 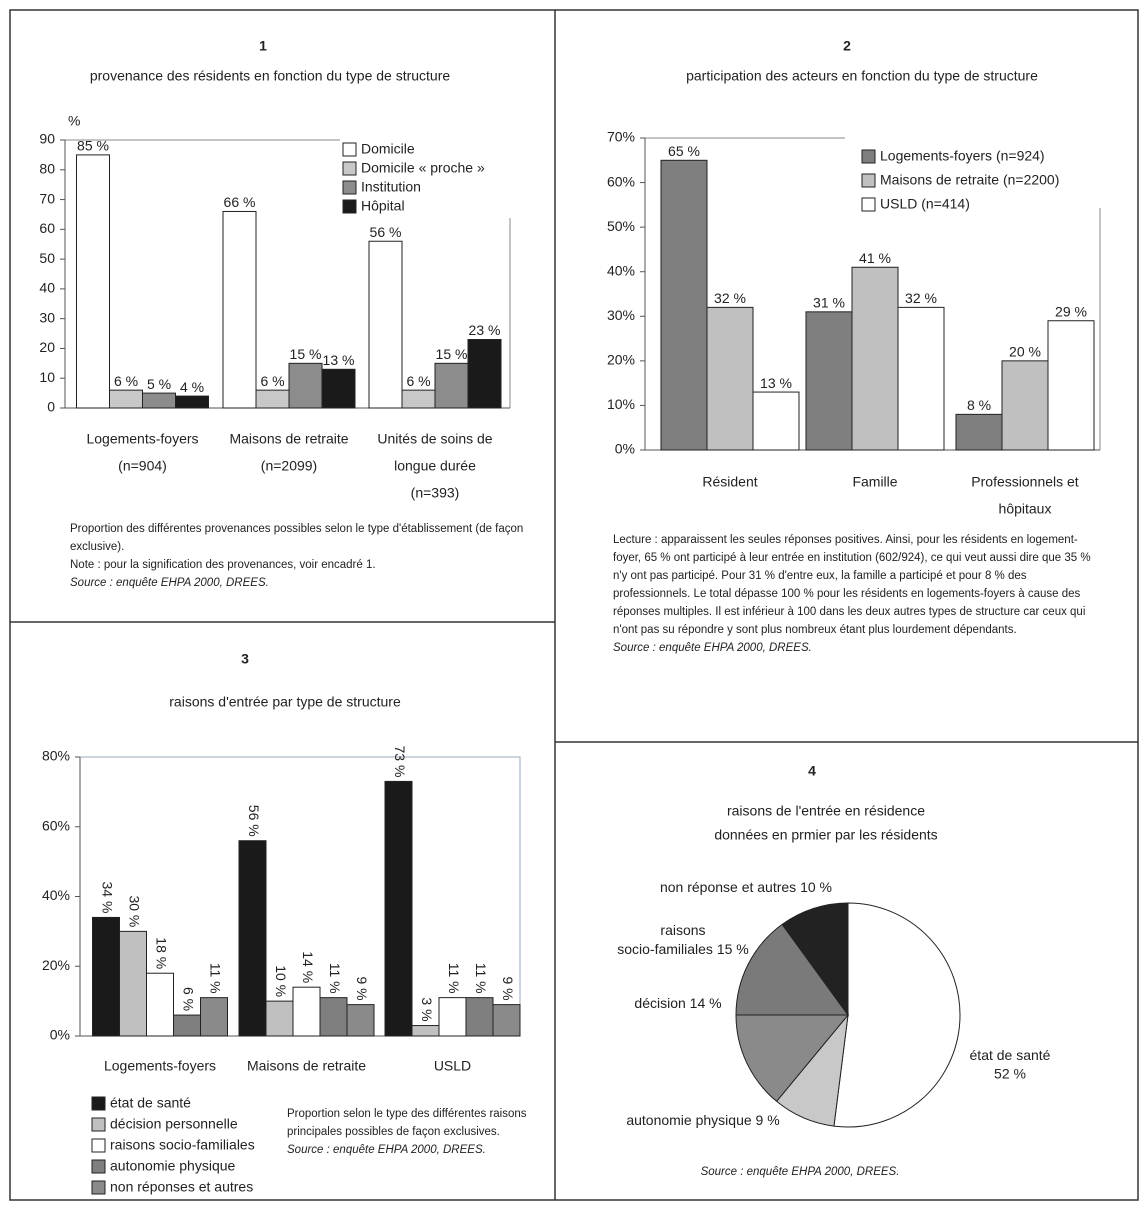 What do you see at coordinates (159, 384) in the screenshot?
I see `value-label: 5 %` at bounding box center [159, 384].